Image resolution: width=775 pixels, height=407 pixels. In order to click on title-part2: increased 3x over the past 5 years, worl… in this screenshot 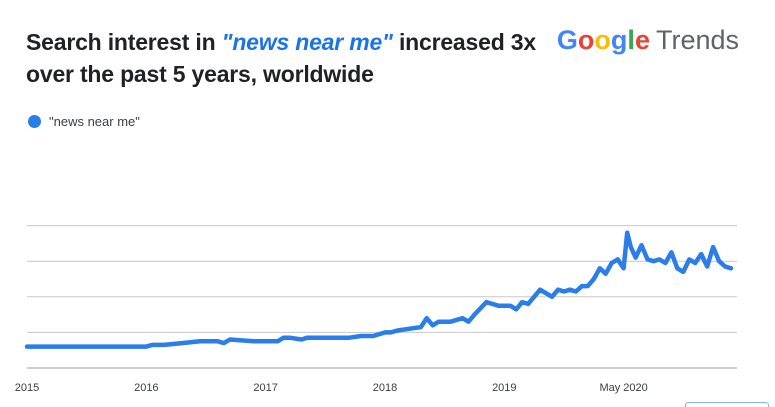, I will do `click(281, 58)`.